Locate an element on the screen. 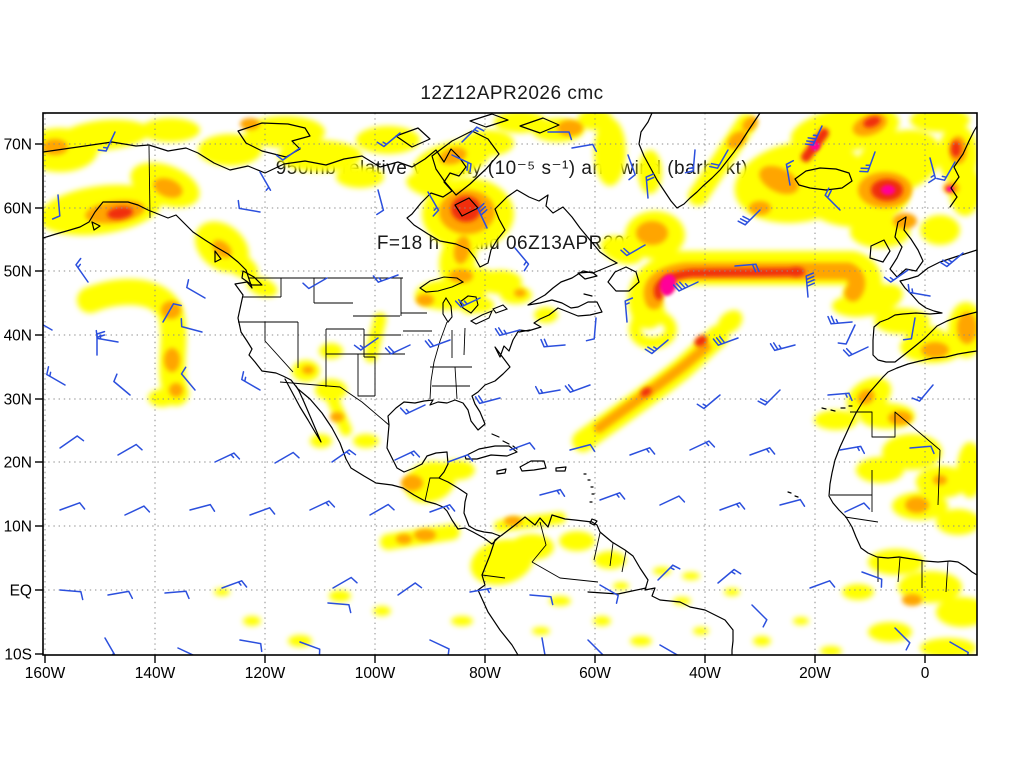  lat-label: 60N is located at coordinates (18, 209).